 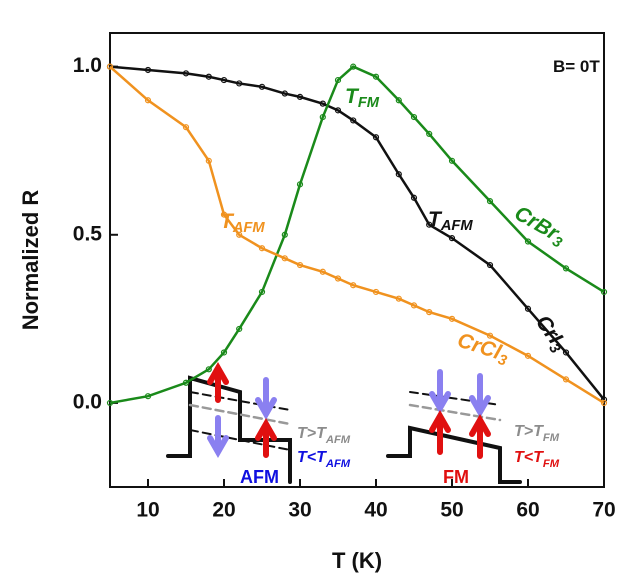 I want to click on x-tick-label: 10, so click(x=147, y=510).